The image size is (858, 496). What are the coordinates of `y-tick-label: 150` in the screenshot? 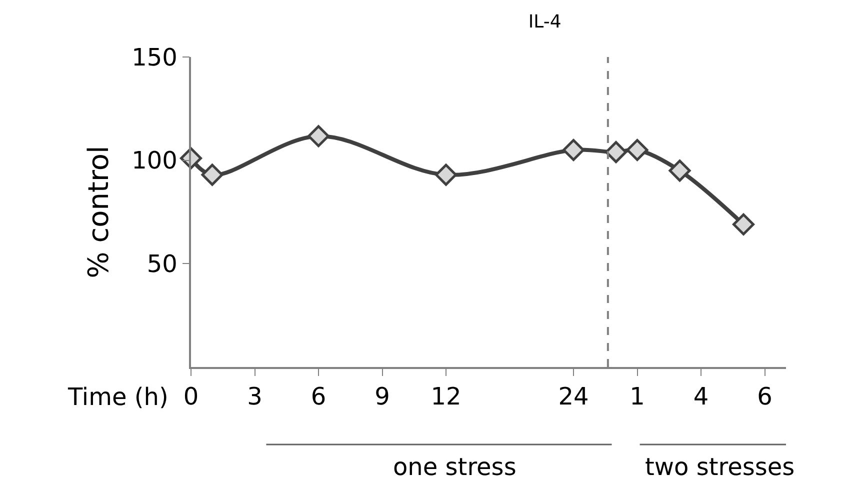 It's located at (155, 57).